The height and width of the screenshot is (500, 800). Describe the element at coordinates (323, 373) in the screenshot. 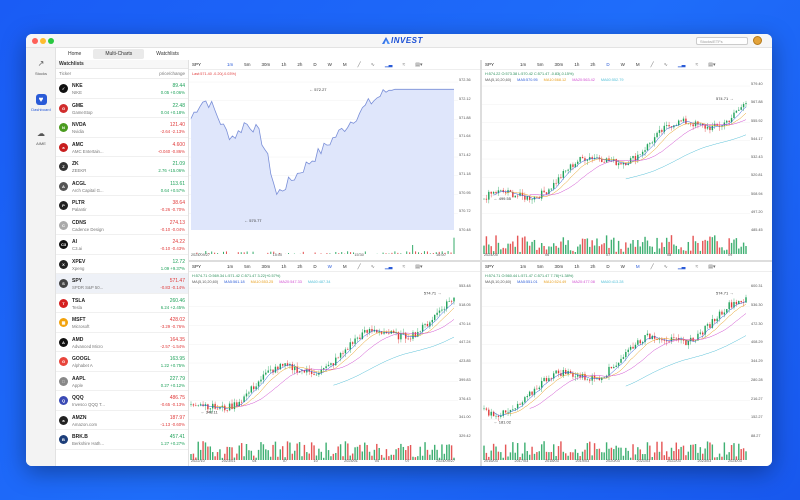

I see `chart-canvas: 574.71 → ← 348.11` at that location.